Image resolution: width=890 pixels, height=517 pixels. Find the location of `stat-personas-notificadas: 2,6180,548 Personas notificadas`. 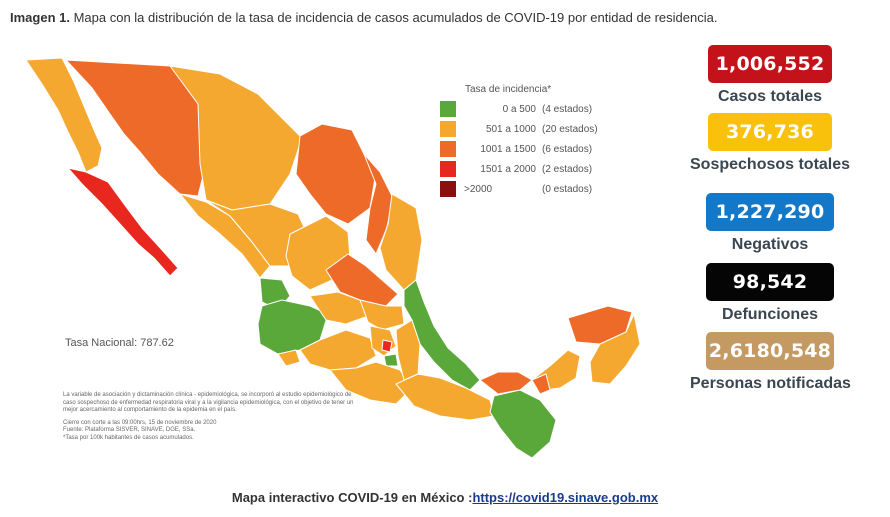

stat-personas-notificadas: 2,6180,548 Personas notificadas is located at coordinates (770, 362).